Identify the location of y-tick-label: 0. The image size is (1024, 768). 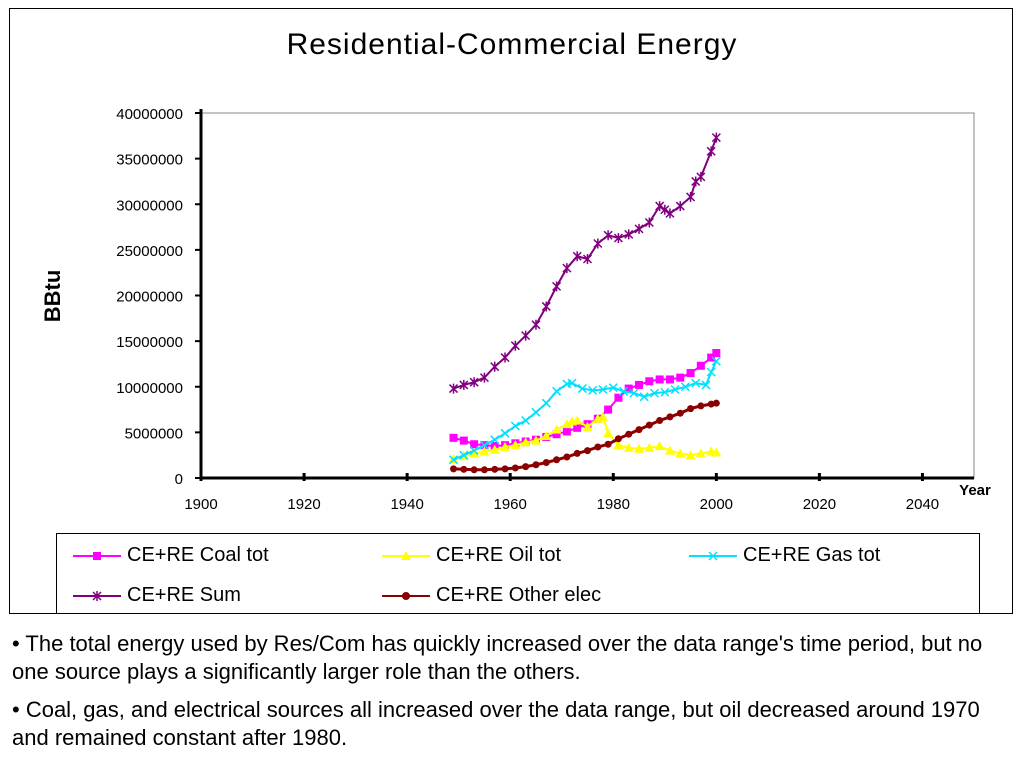
(179, 479).